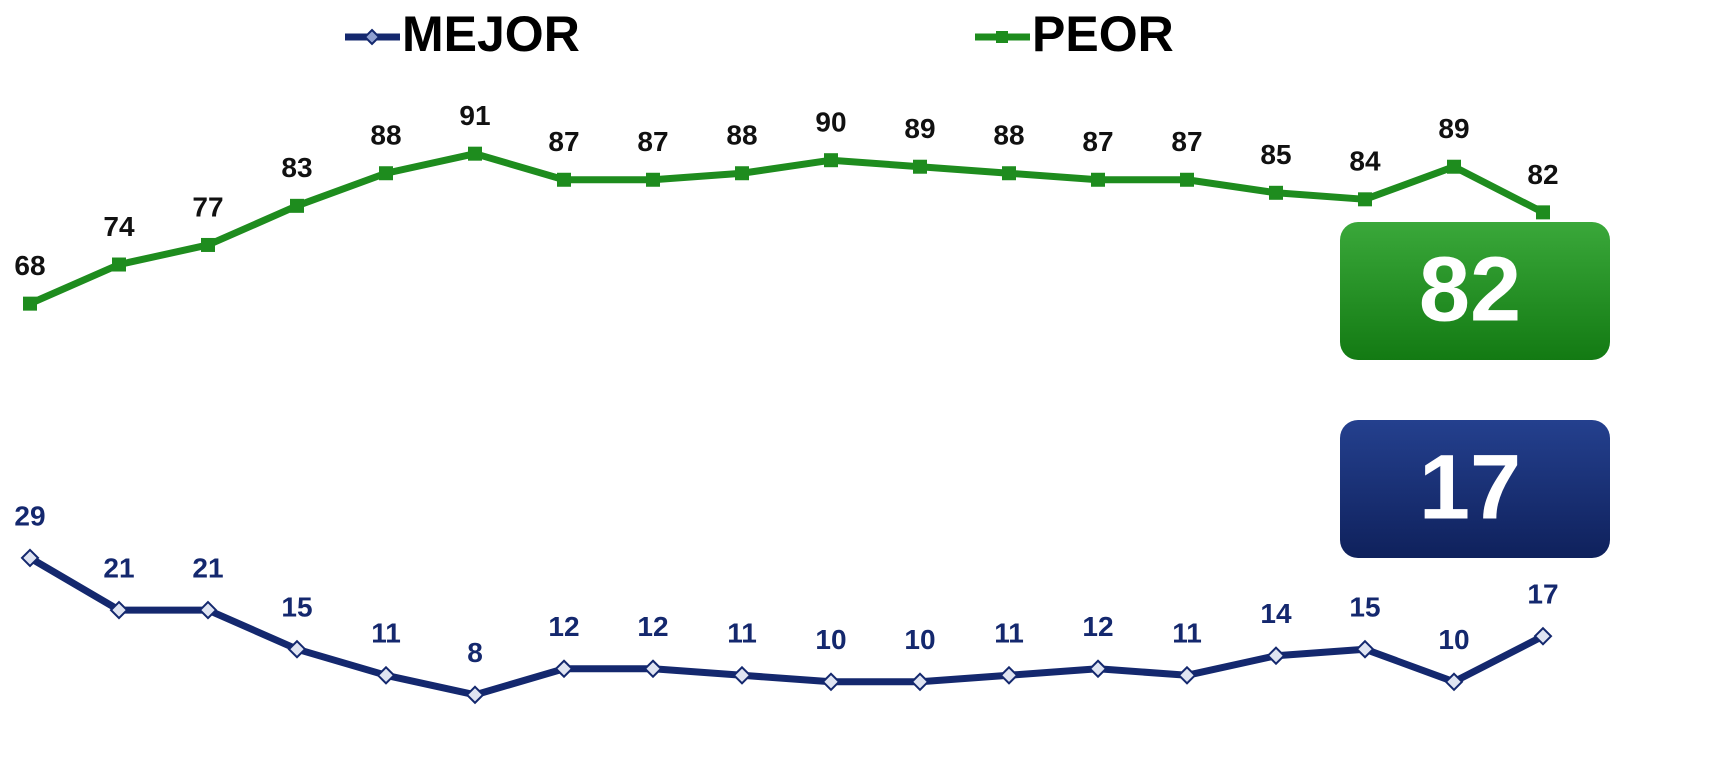 The image size is (1736, 774). What do you see at coordinates (491, 34) in the screenshot?
I see `legend-label: MEJOR` at bounding box center [491, 34].